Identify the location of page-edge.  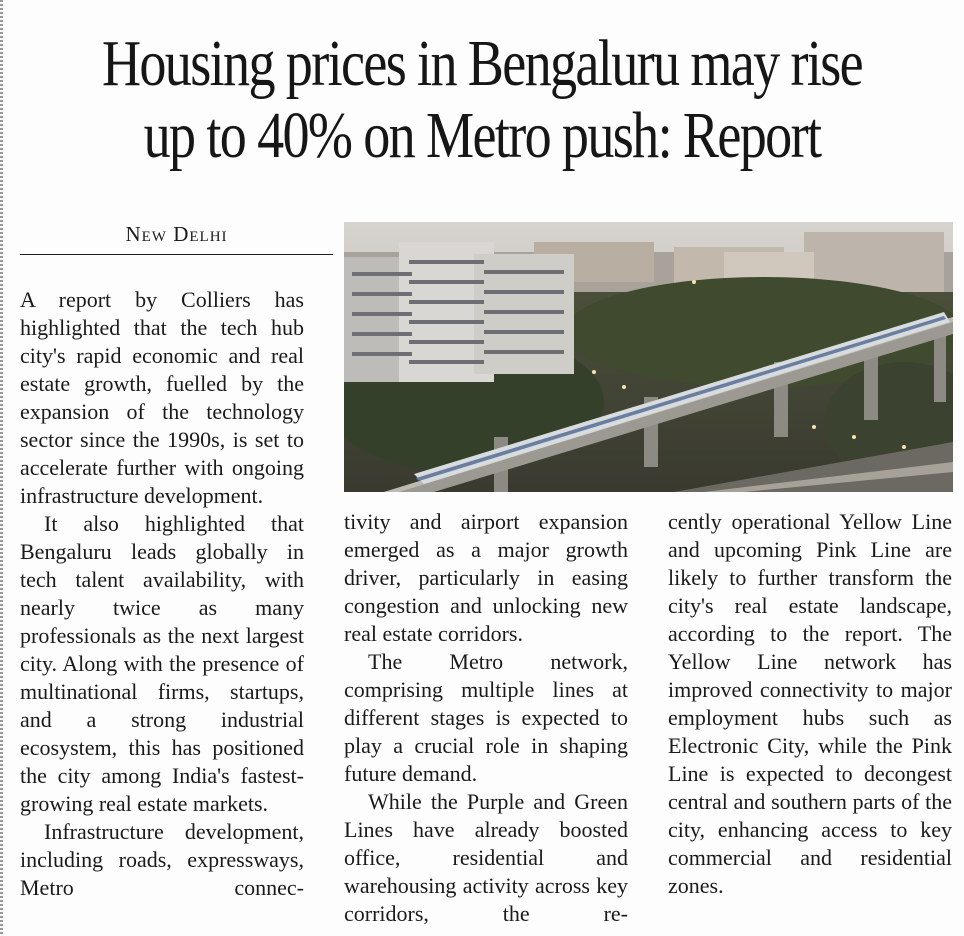
(1, 468).